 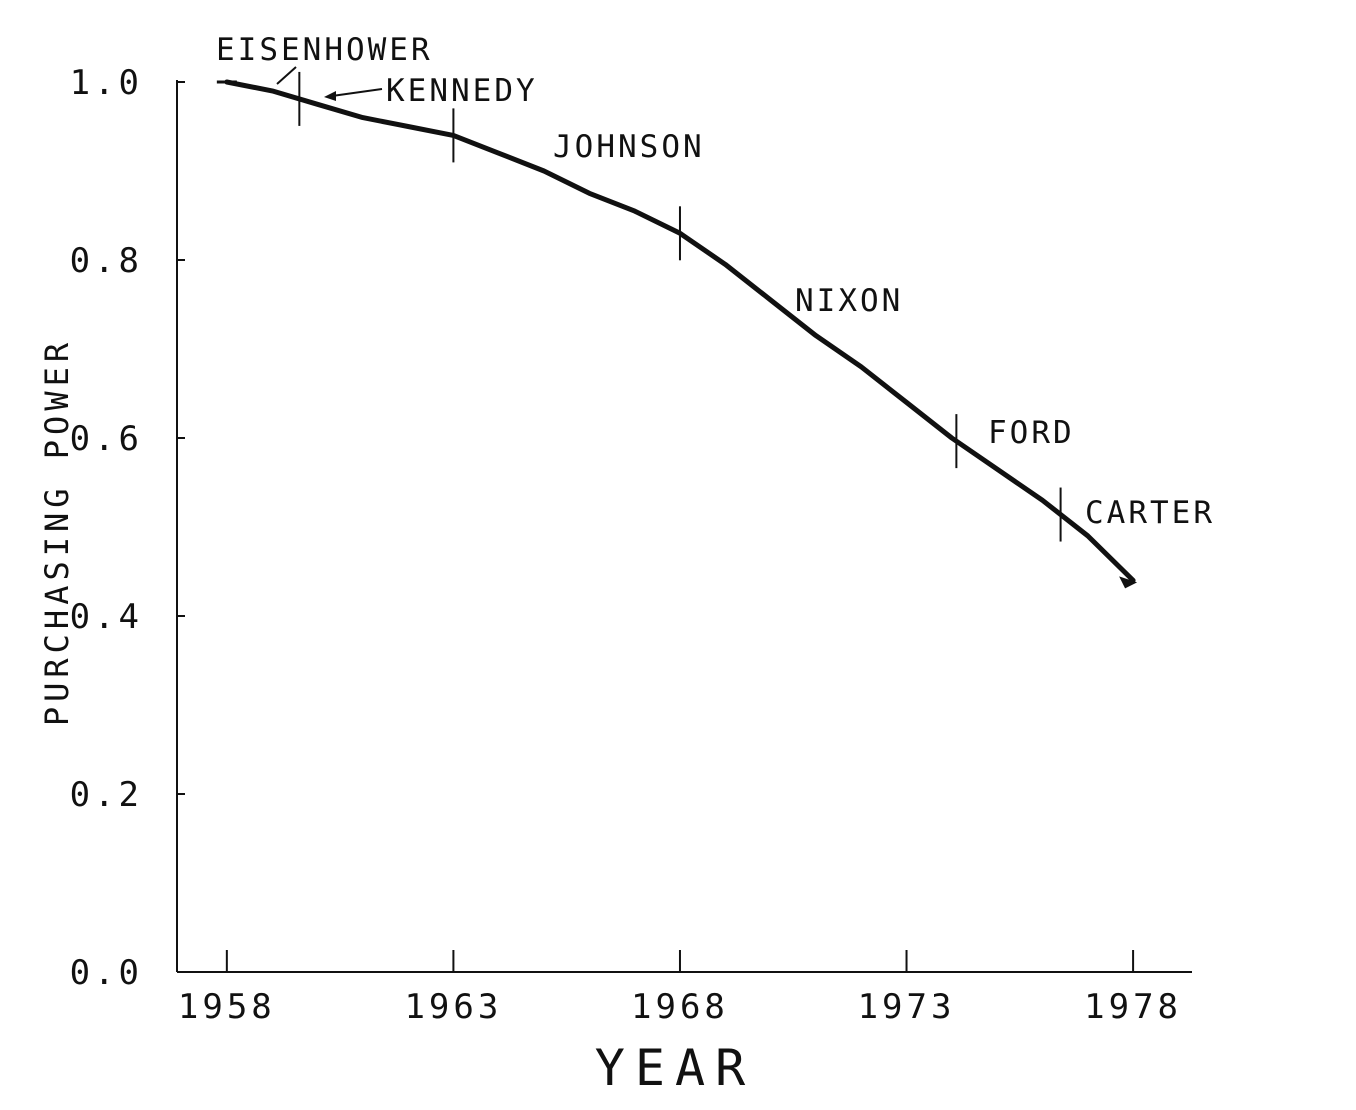 I want to click on x-tick-label: 1968, so click(x=680, y=1007).